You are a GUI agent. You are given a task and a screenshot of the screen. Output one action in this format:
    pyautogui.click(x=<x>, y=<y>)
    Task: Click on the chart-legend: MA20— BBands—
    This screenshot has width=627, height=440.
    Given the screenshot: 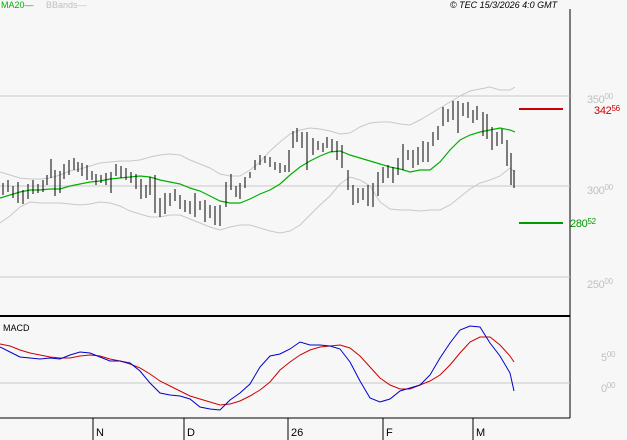 What is the action you would take?
    pyautogui.click(x=44, y=5)
    